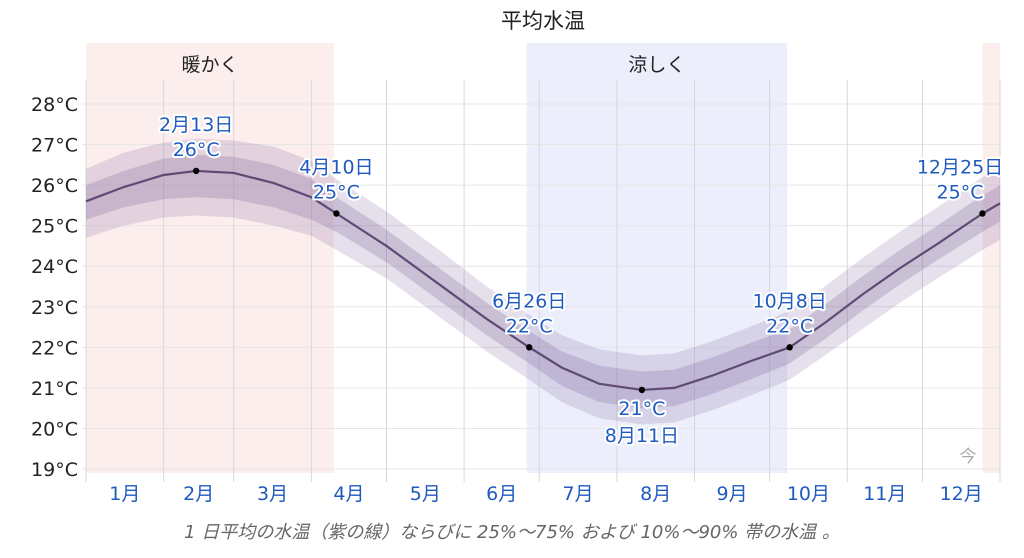 Image resolution: width=1024 pixels, height=558 pixels. What do you see at coordinates (808, 494) in the screenshot?
I see `x-tick-label: 10月` at bounding box center [808, 494].